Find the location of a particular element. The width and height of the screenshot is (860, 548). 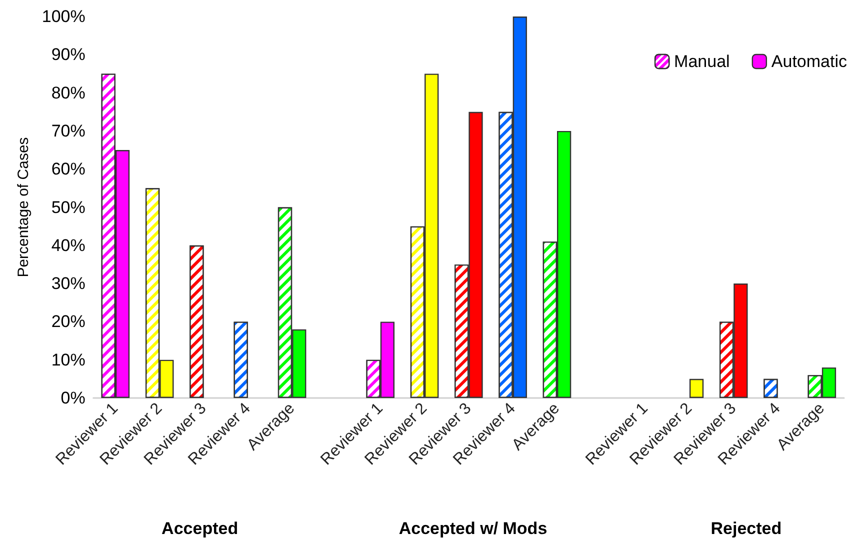

y-tick-label: 50% is located at coordinates (68, 207).